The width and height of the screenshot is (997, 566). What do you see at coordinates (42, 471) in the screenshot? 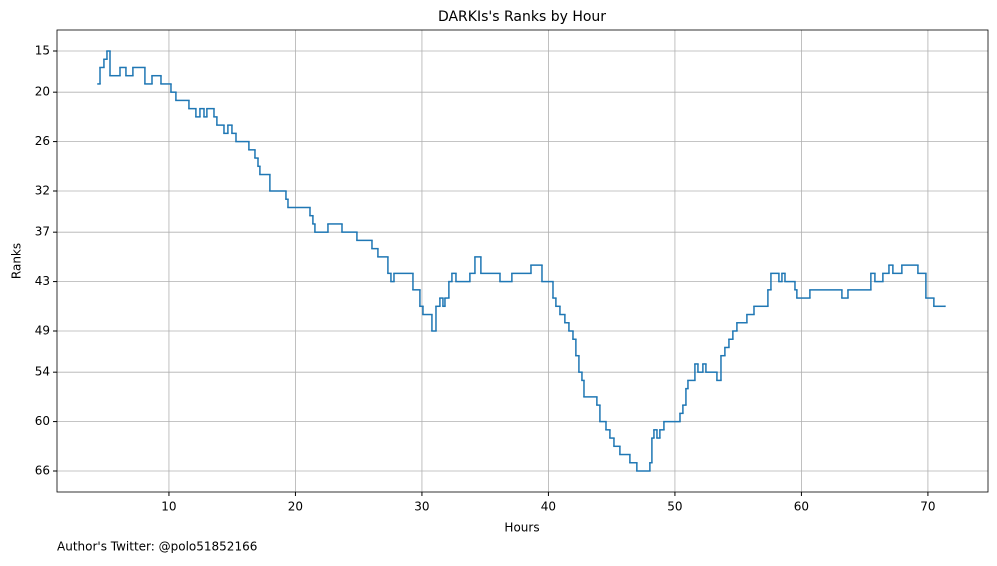
I see `y-tick-label: 66` at bounding box center [42, 471].